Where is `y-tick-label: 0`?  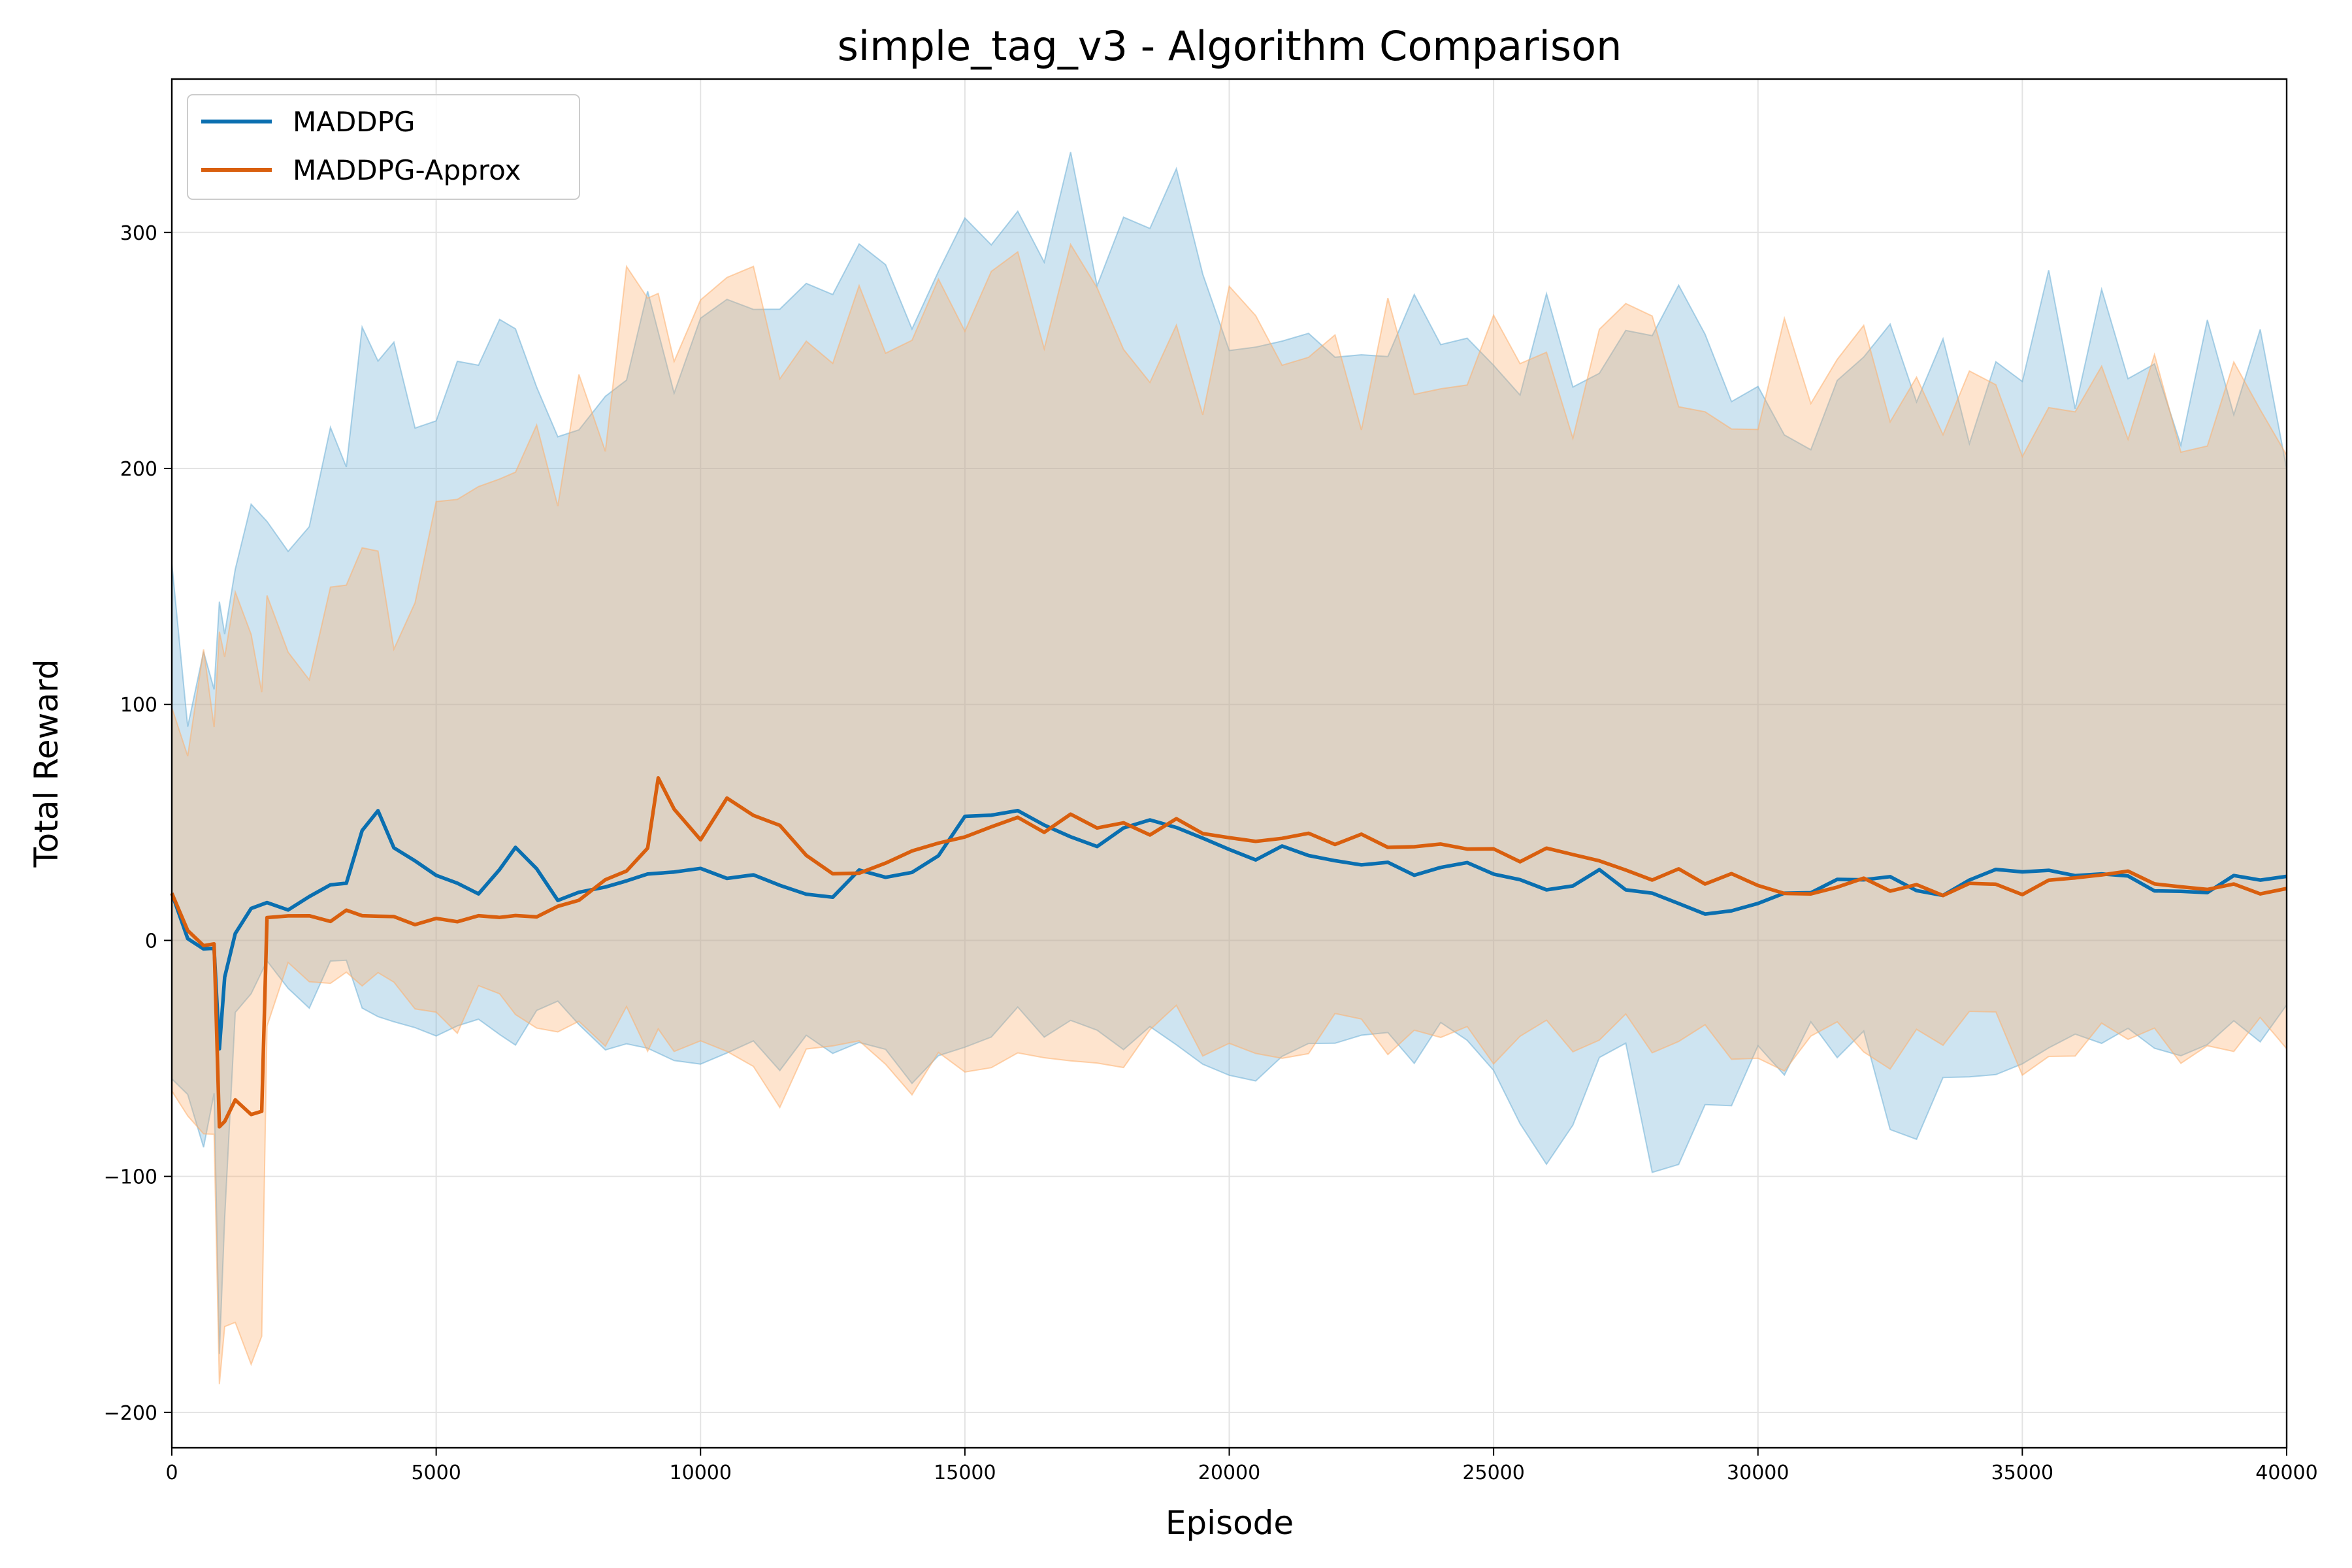
y-tick-label: 0 is located at coordinates (151, 941).